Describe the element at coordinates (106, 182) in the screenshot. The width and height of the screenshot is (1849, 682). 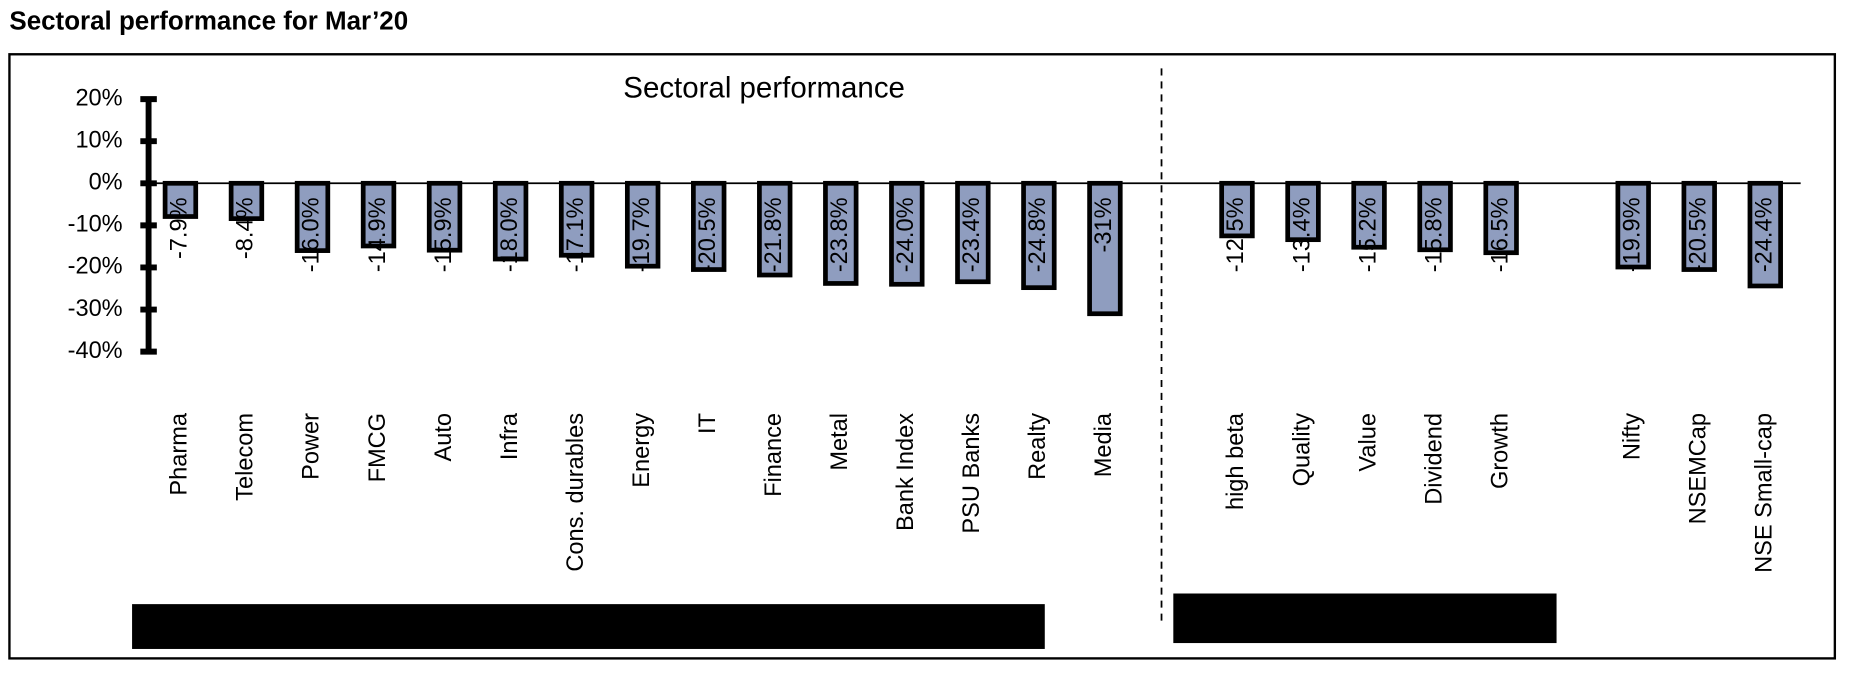
I see `y-tick-label: 0%` at that location.